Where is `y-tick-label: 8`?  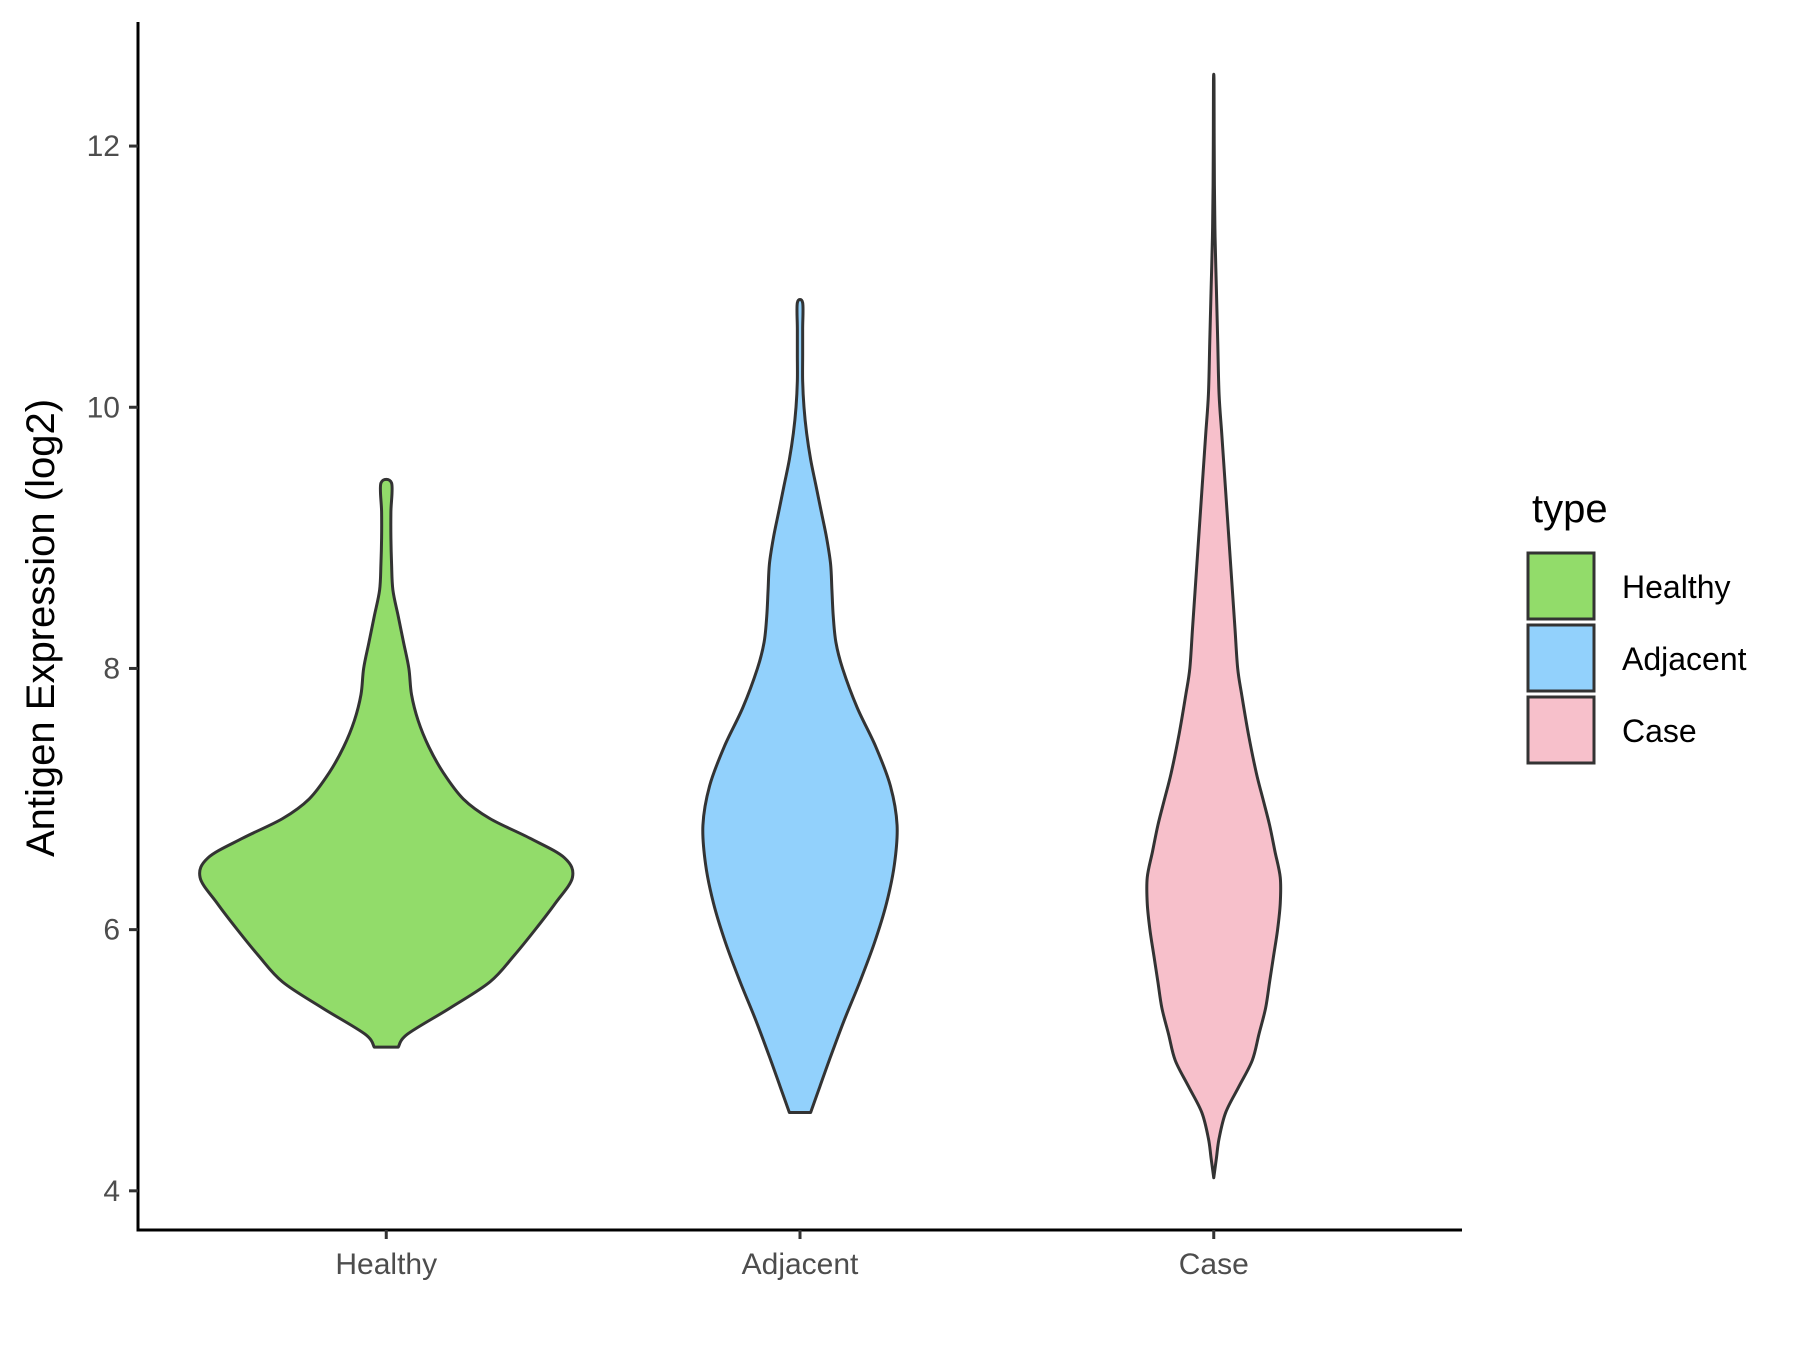 y-tick-label: 8 is located at coordinates (111, 668).